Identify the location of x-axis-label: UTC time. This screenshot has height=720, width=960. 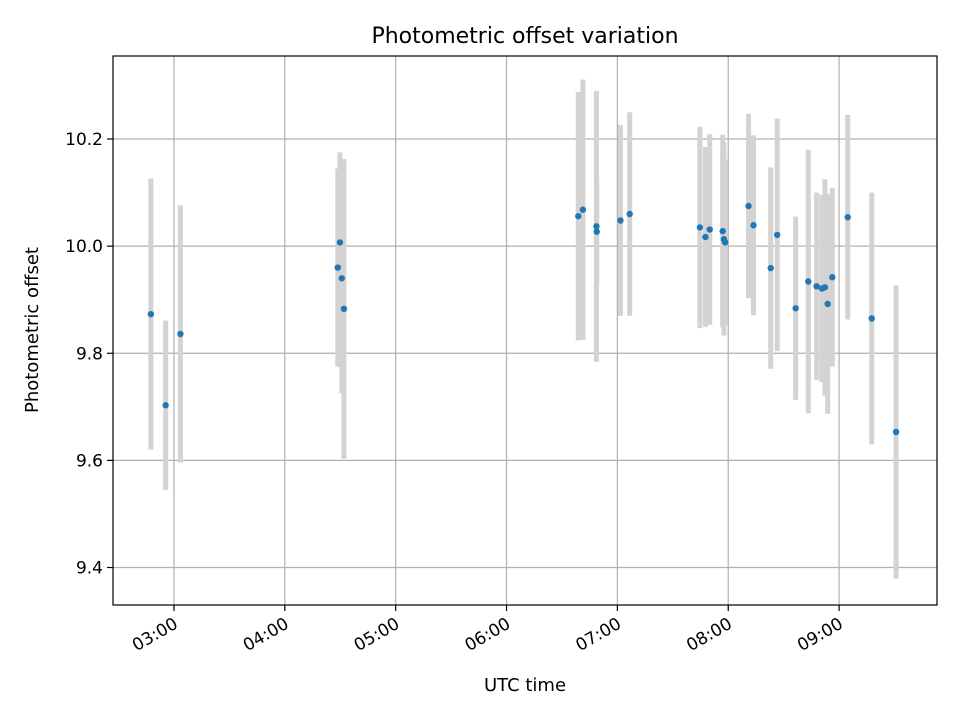
(525, 685).